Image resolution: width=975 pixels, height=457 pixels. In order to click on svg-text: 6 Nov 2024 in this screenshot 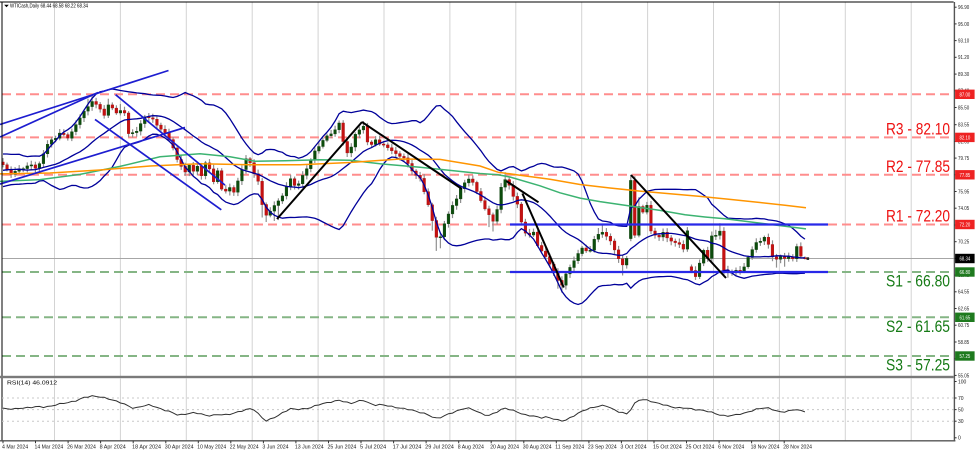, I will do `click(731, 447)`.